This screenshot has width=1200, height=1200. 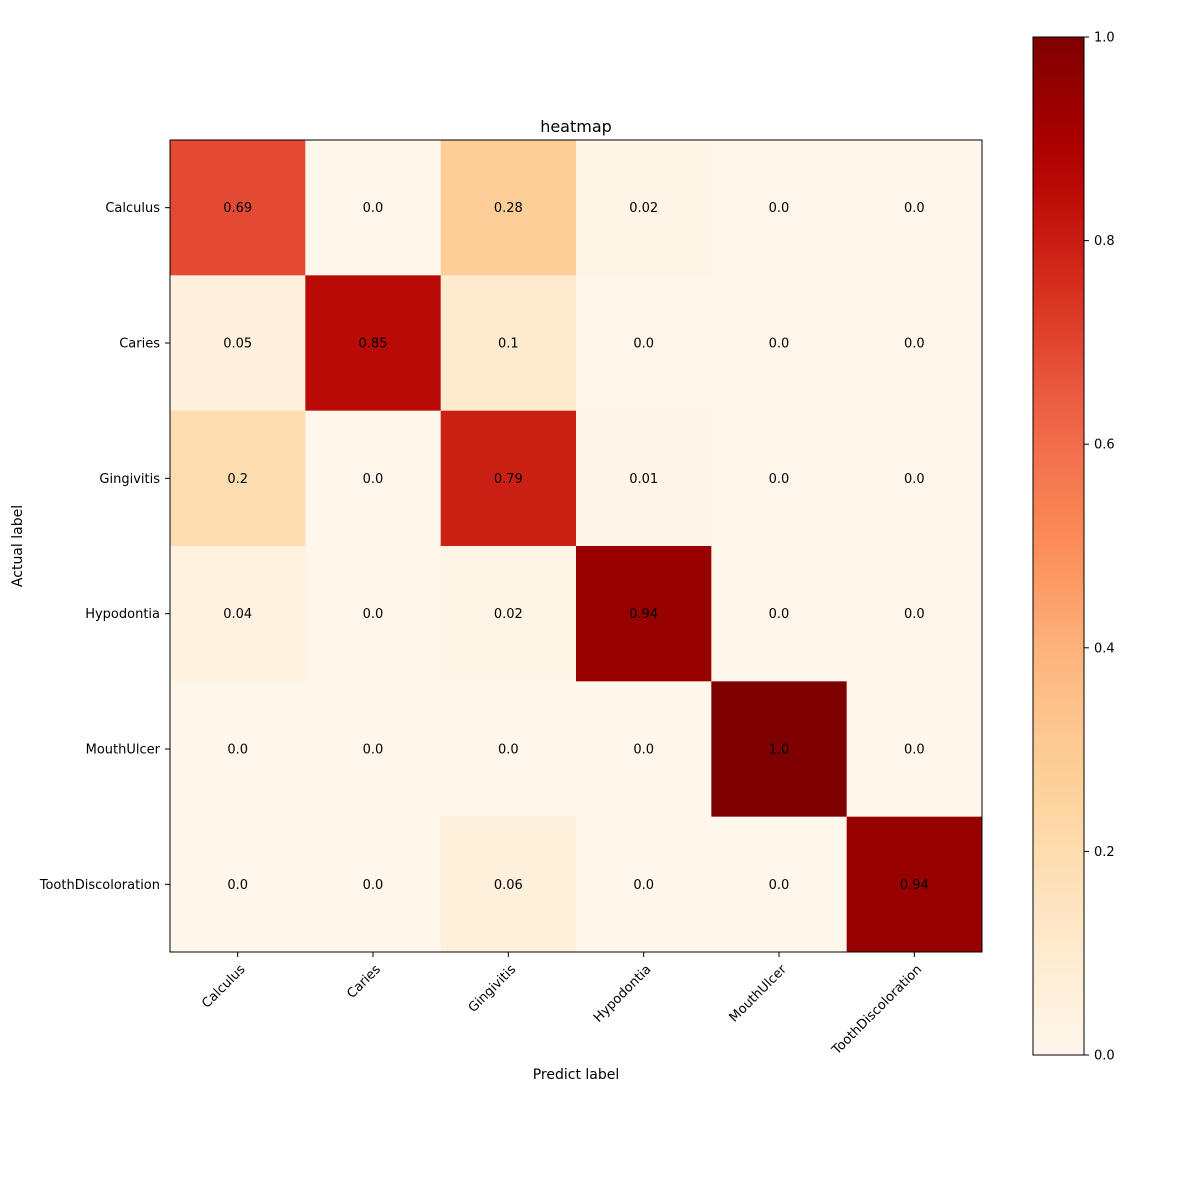 What do you see at coordinates (1104, 648) in the screenshot?
I see `colorbar-tick-label: 0.4` at bounding box center [1104, 648].